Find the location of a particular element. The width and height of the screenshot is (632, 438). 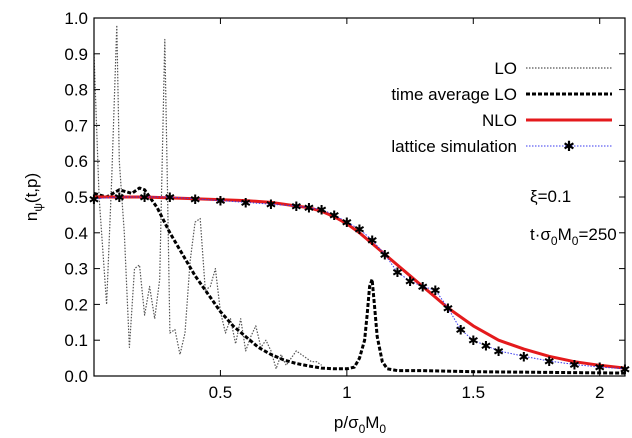

x-tick-label: 1.5 is located at coordinates (473, 392).